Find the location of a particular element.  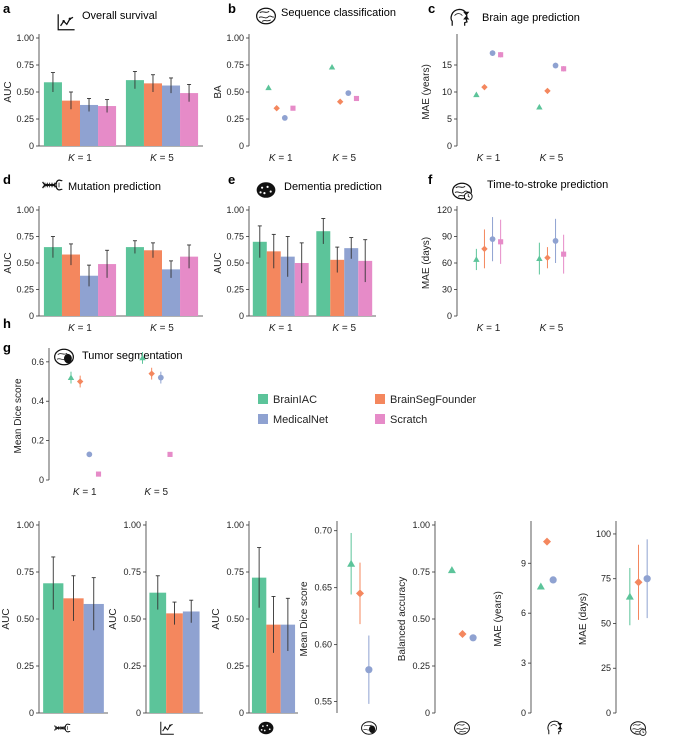

y-tick-label: 25 is located at coordinates (606, 668).